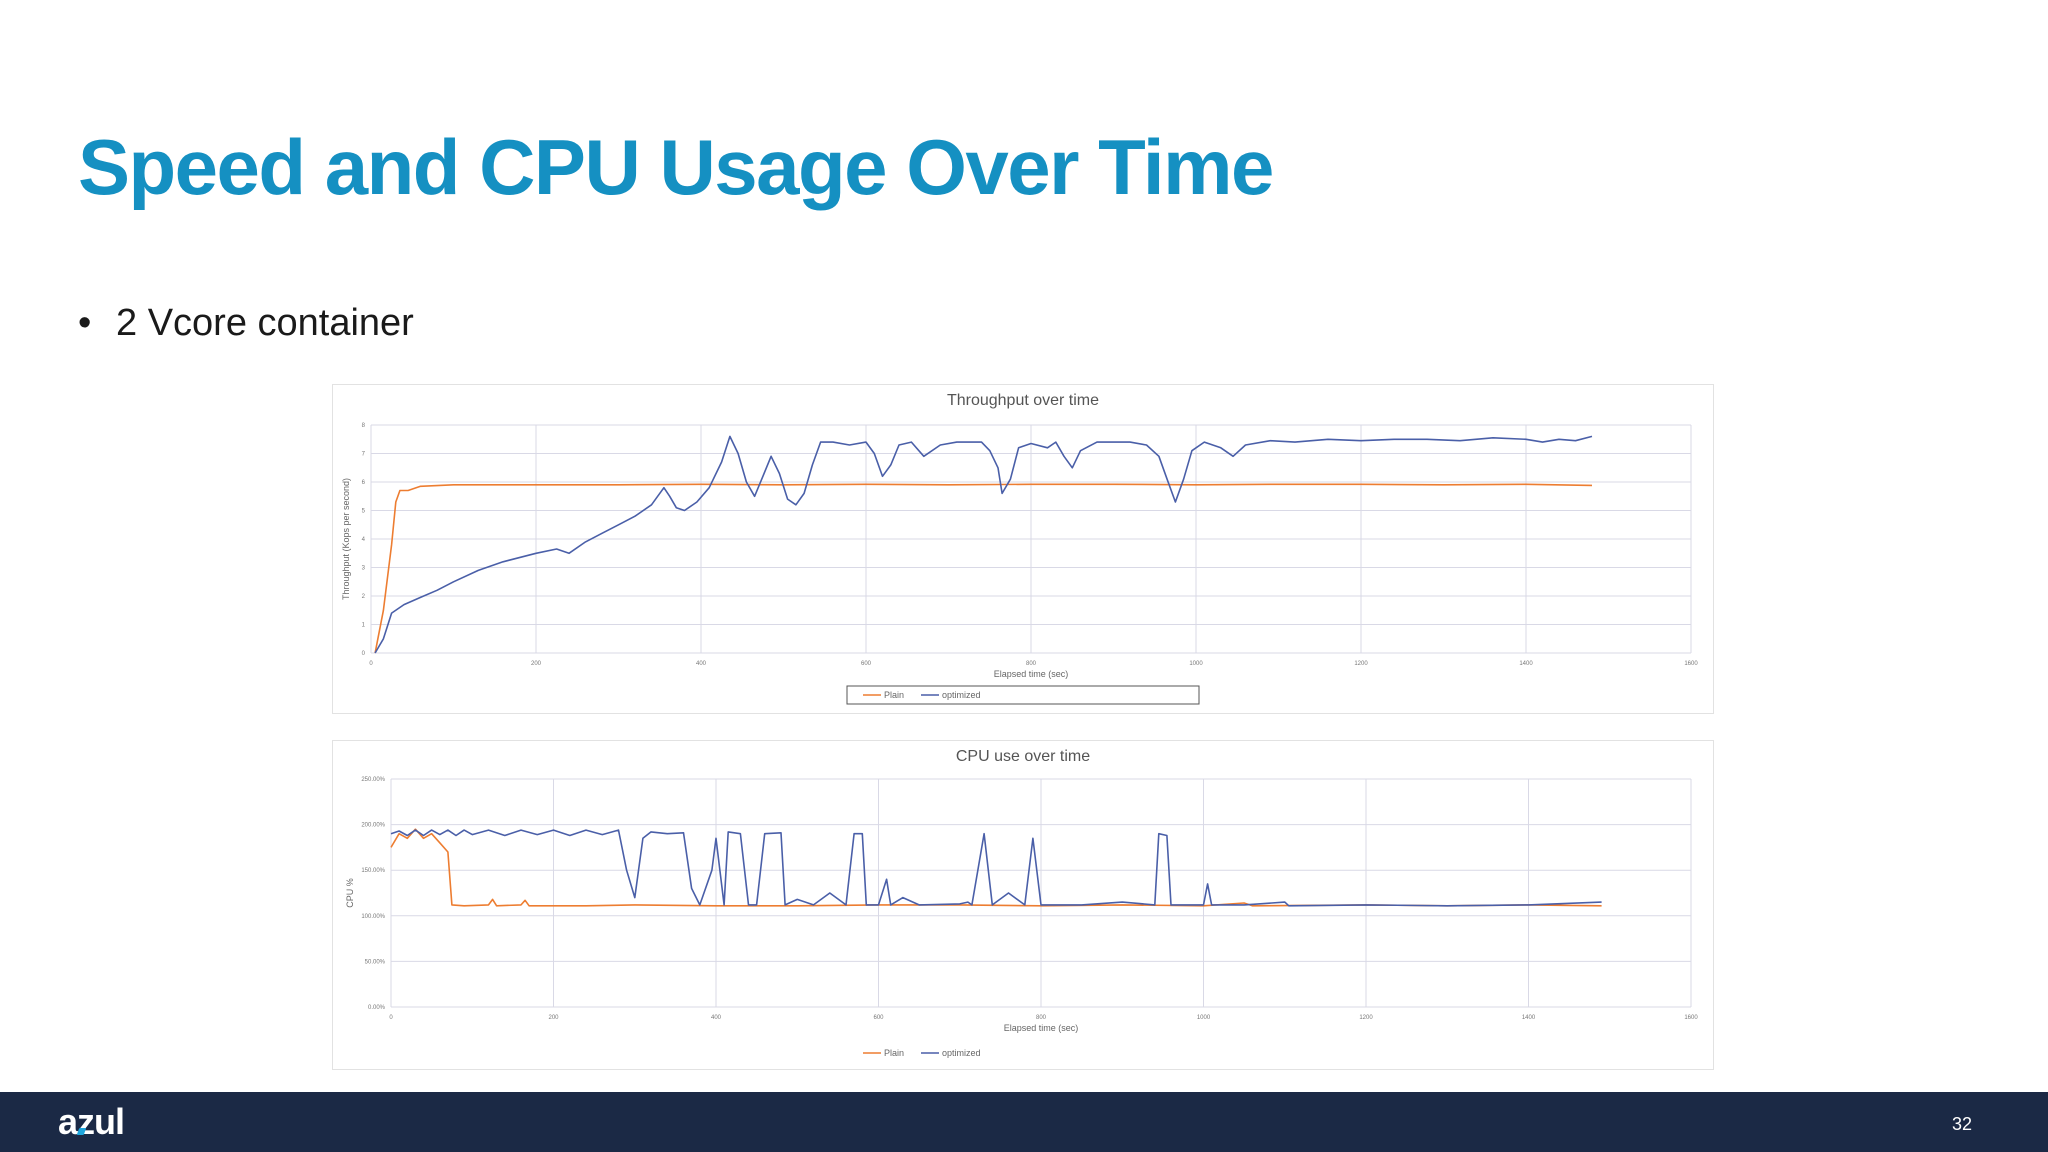  What do you see at coordinates (1024, 1122) in the screenshot?
I see `footer-bar: azul 32` at bounding box center [1024, 1122].